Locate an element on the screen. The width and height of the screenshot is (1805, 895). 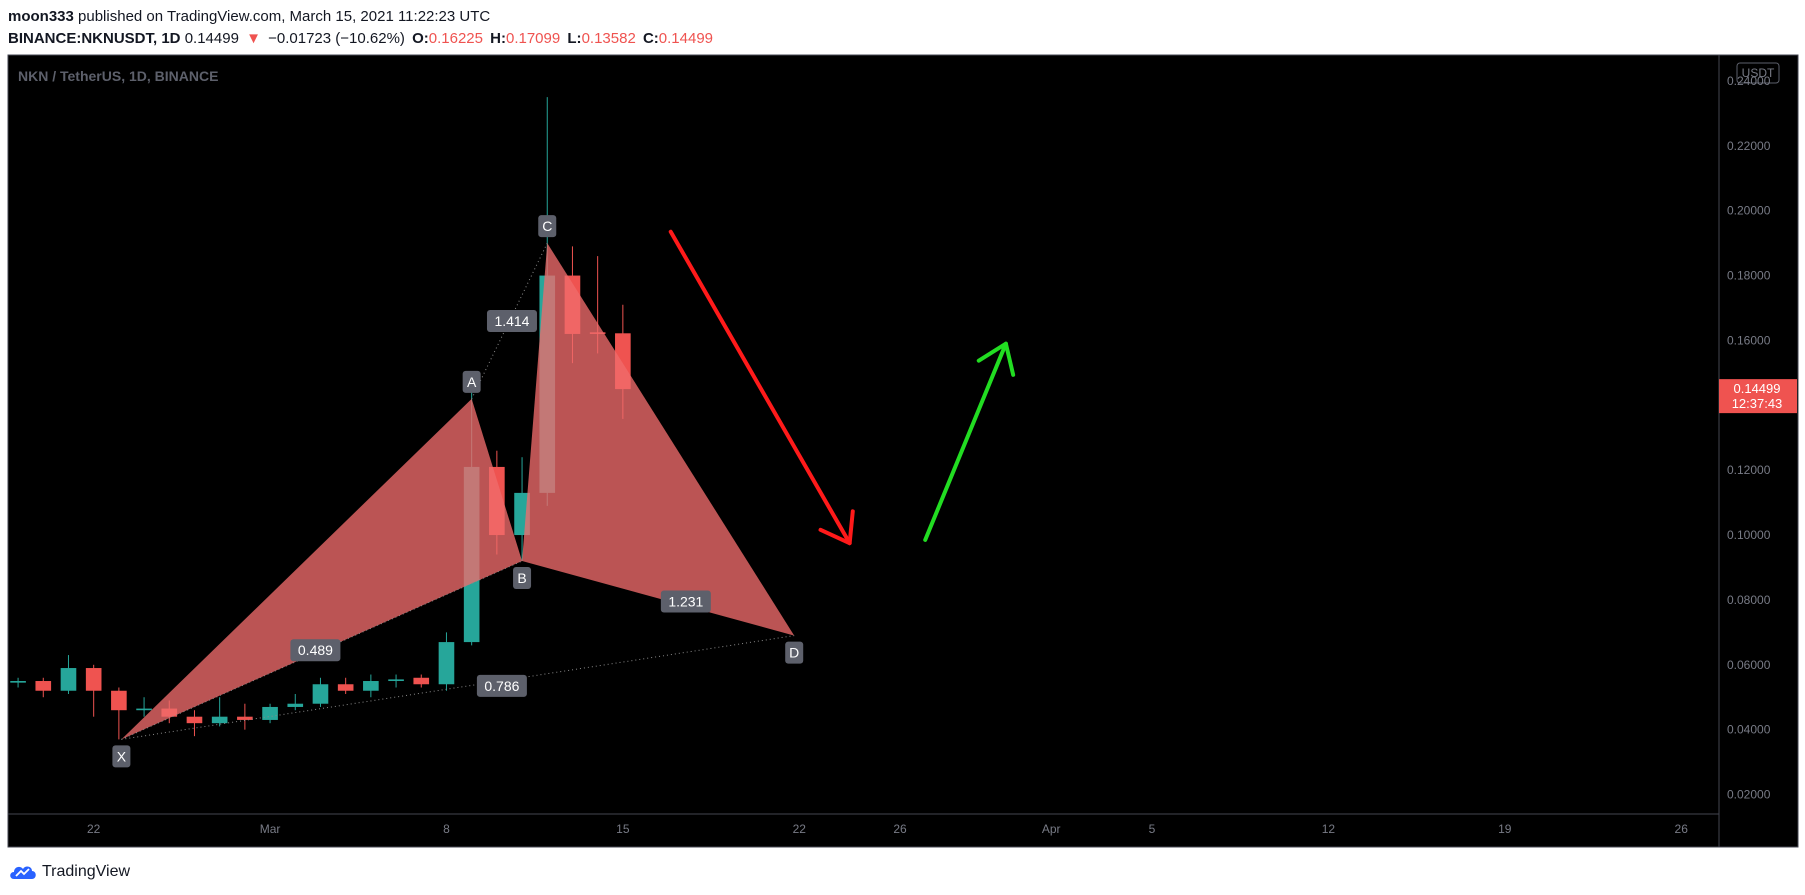
pattern-point-label: X is located at coordinates (122, 756).